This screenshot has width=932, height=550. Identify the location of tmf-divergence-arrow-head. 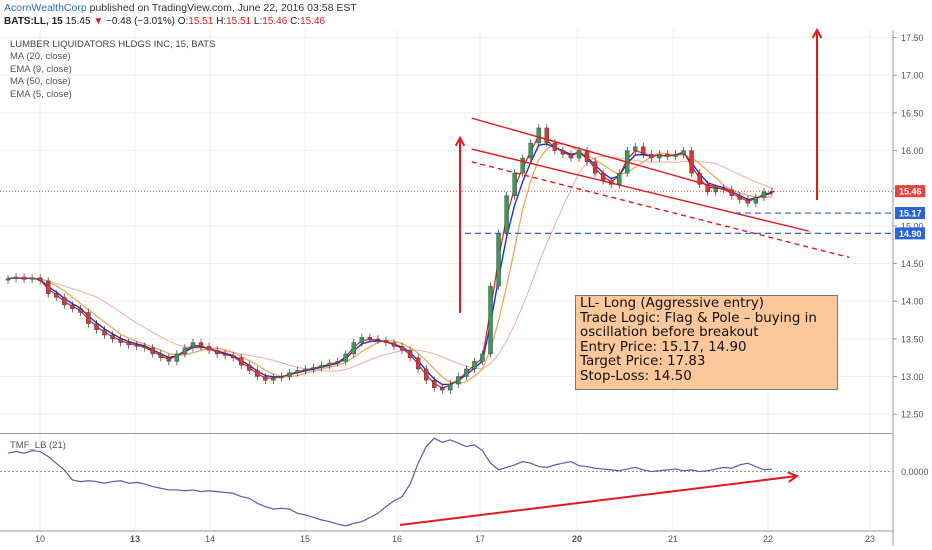
(793, 477).